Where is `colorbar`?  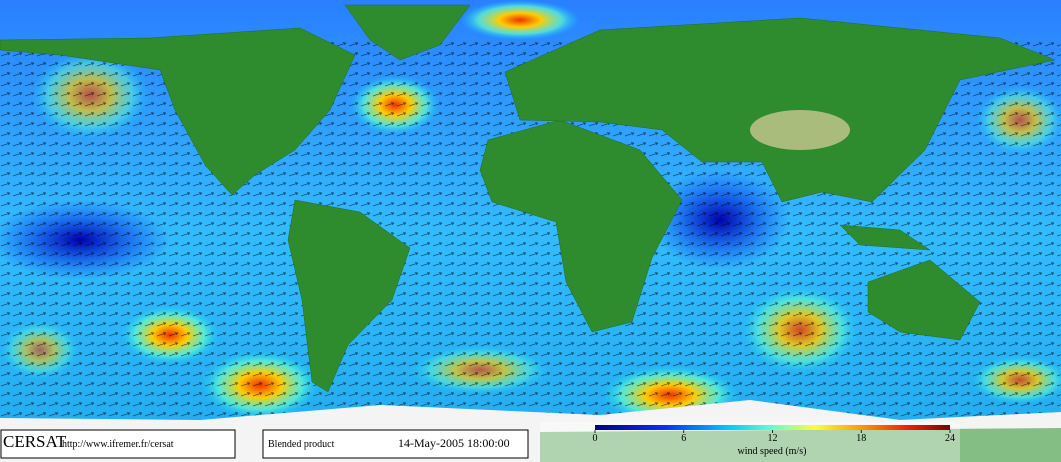
colorbar is located at coordinates (772, 427).